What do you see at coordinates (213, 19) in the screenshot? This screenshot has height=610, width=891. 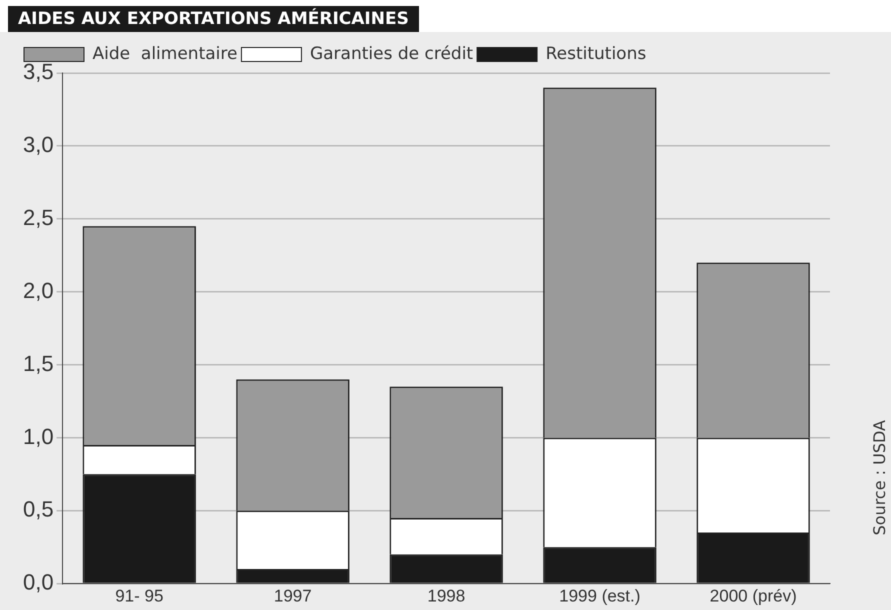 I see `chart-title: AIDES AUX EXPORTATIONS AMÉRICAINES` at bounding box center [213, 19].